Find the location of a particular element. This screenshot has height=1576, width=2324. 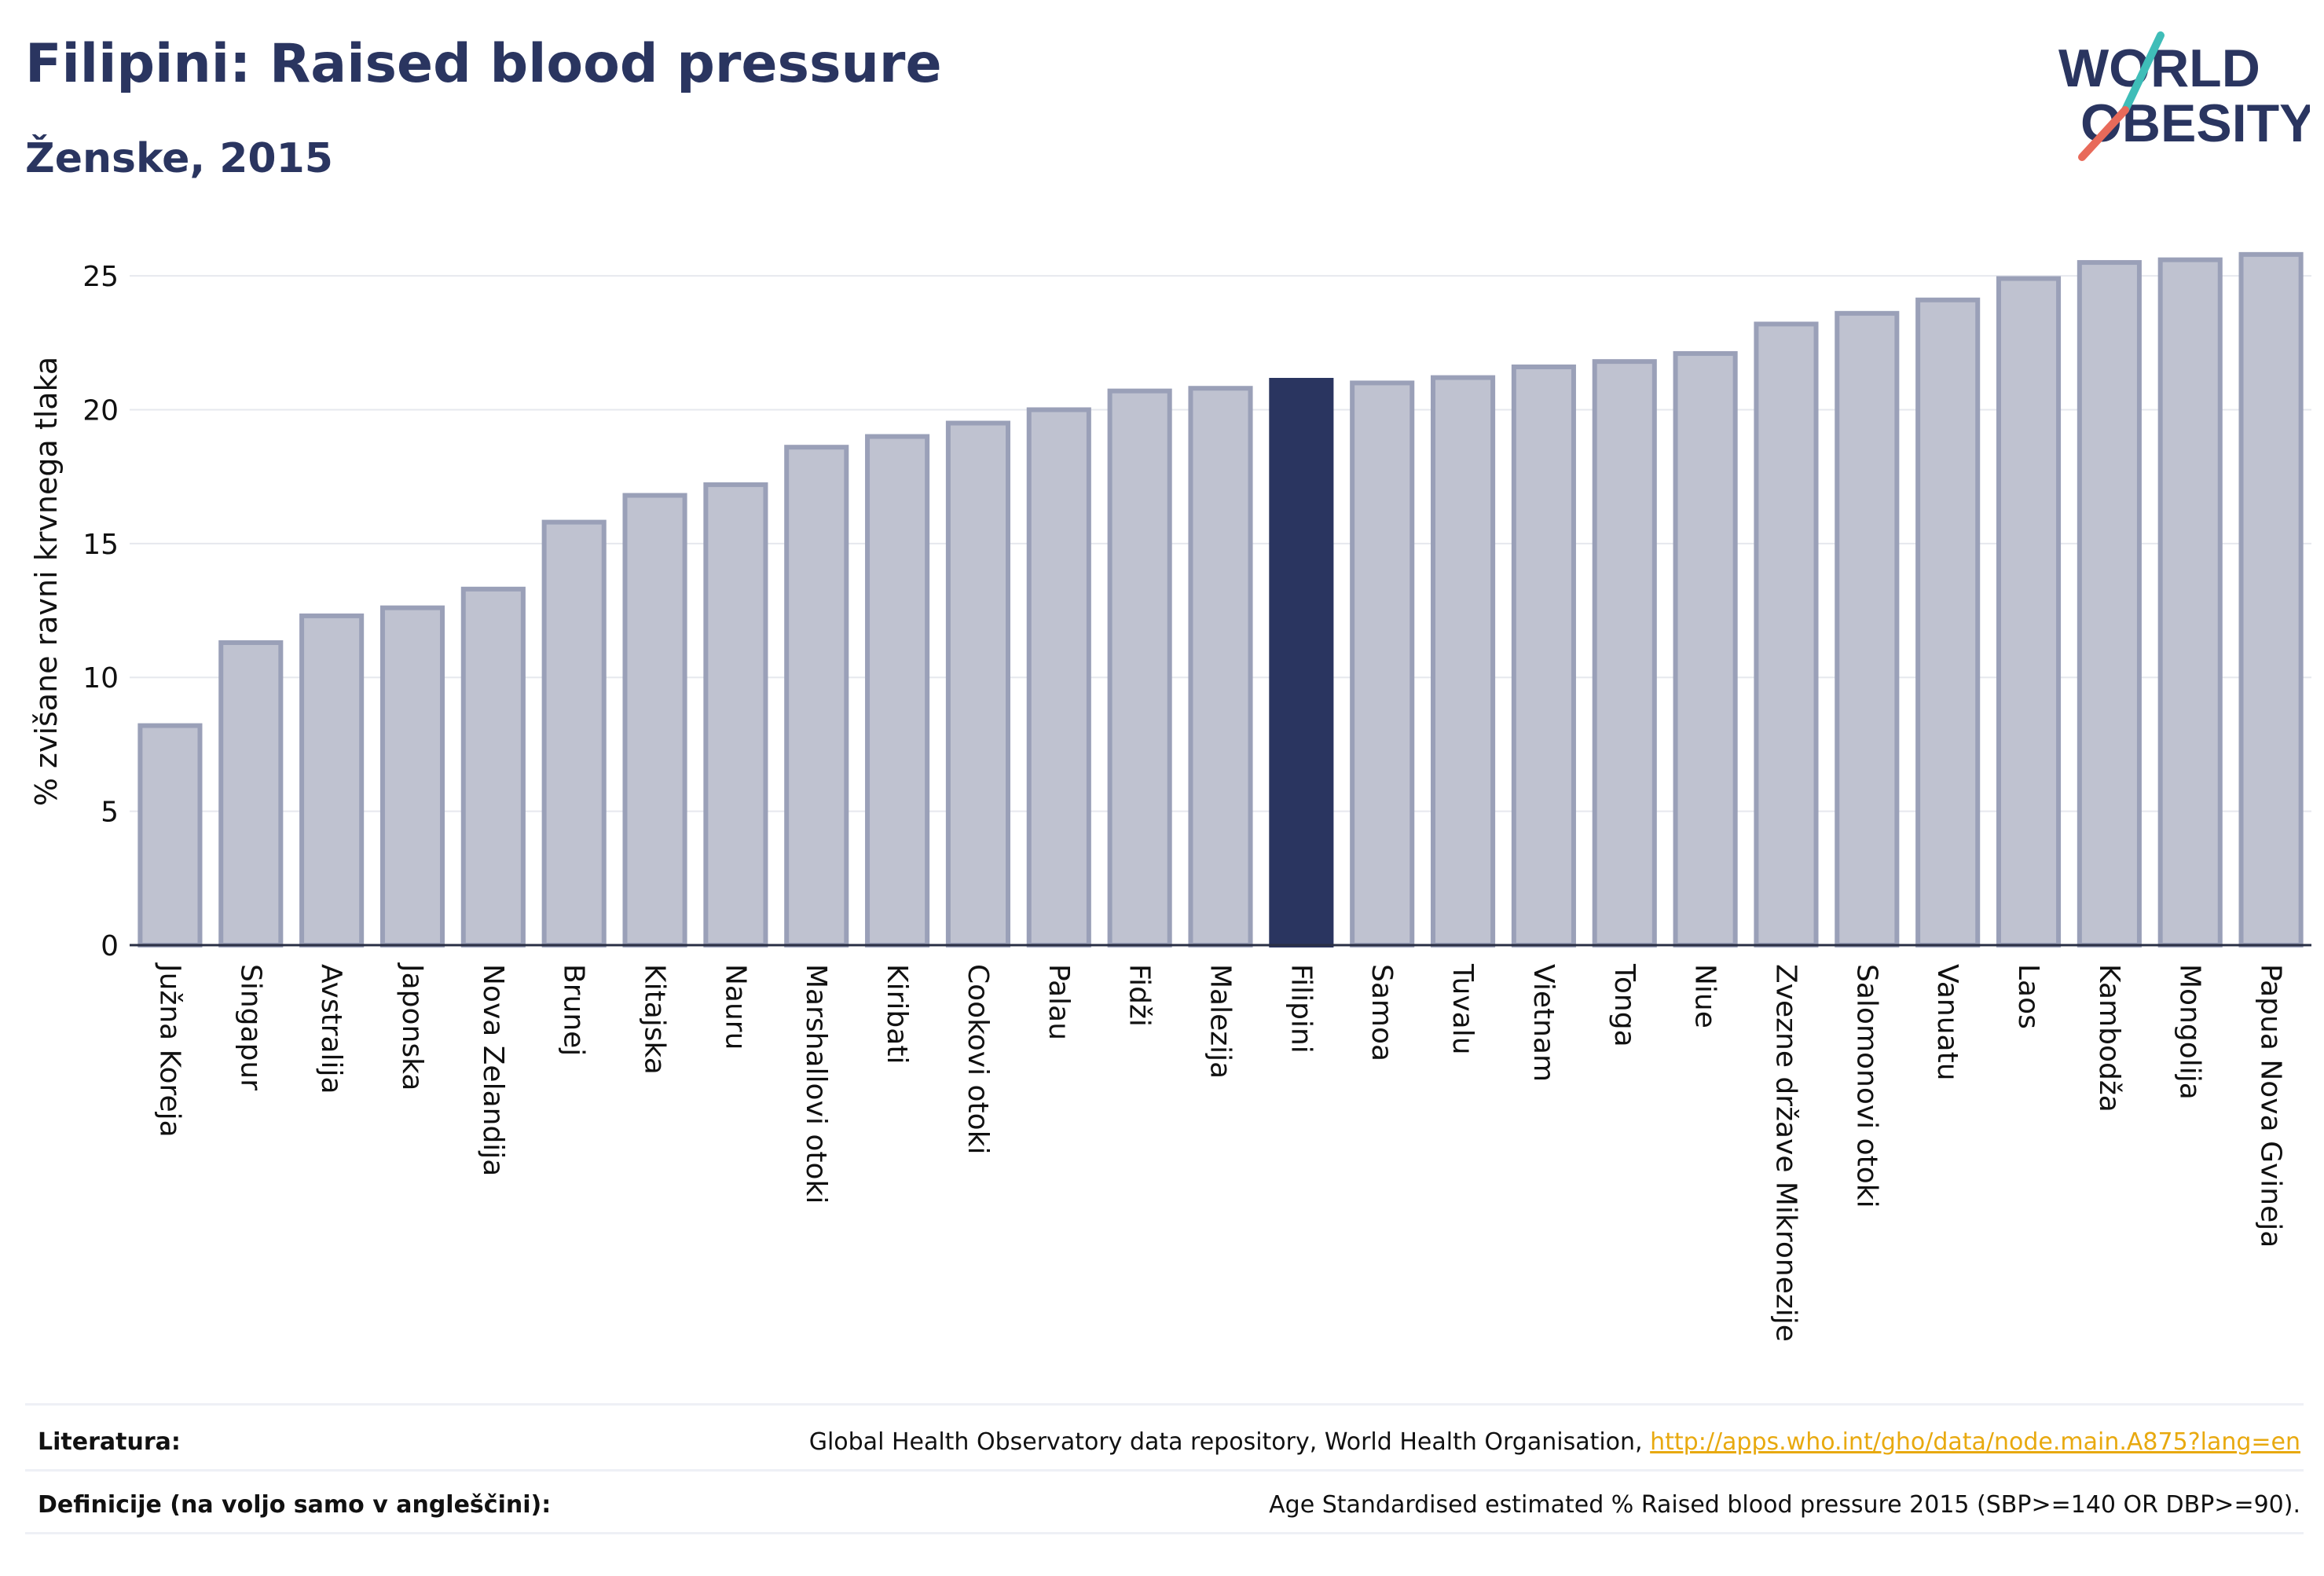

logo-slash-coral is located at coordinates (2103, 133).